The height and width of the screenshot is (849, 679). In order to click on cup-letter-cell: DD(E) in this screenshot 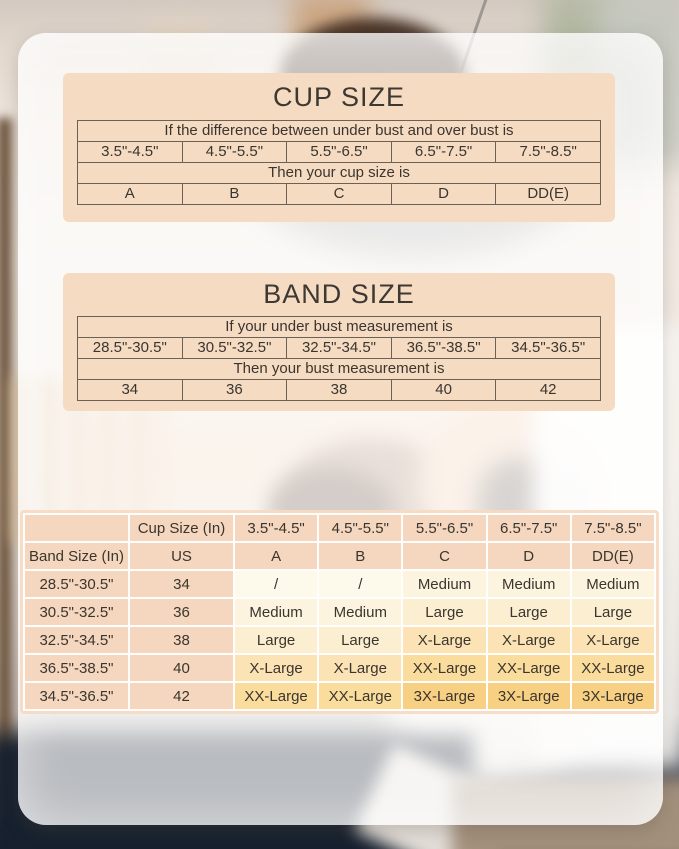, I will do `click(548, 194)`.